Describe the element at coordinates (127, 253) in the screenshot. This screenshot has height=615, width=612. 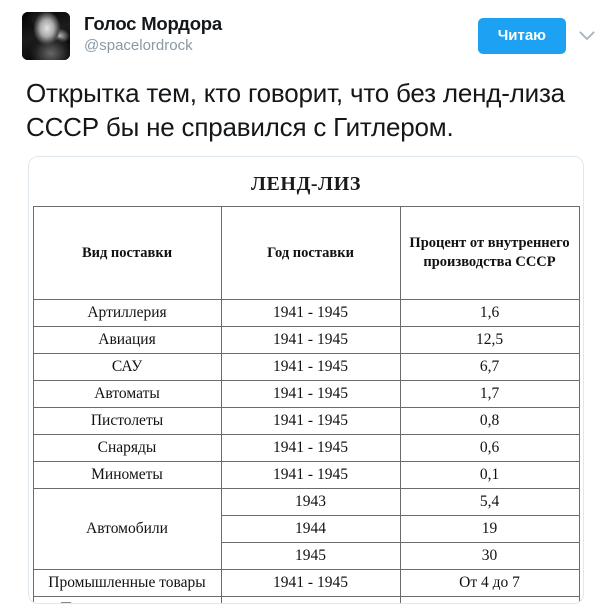
I see `column-header-kind: Вид поставки` at that location.